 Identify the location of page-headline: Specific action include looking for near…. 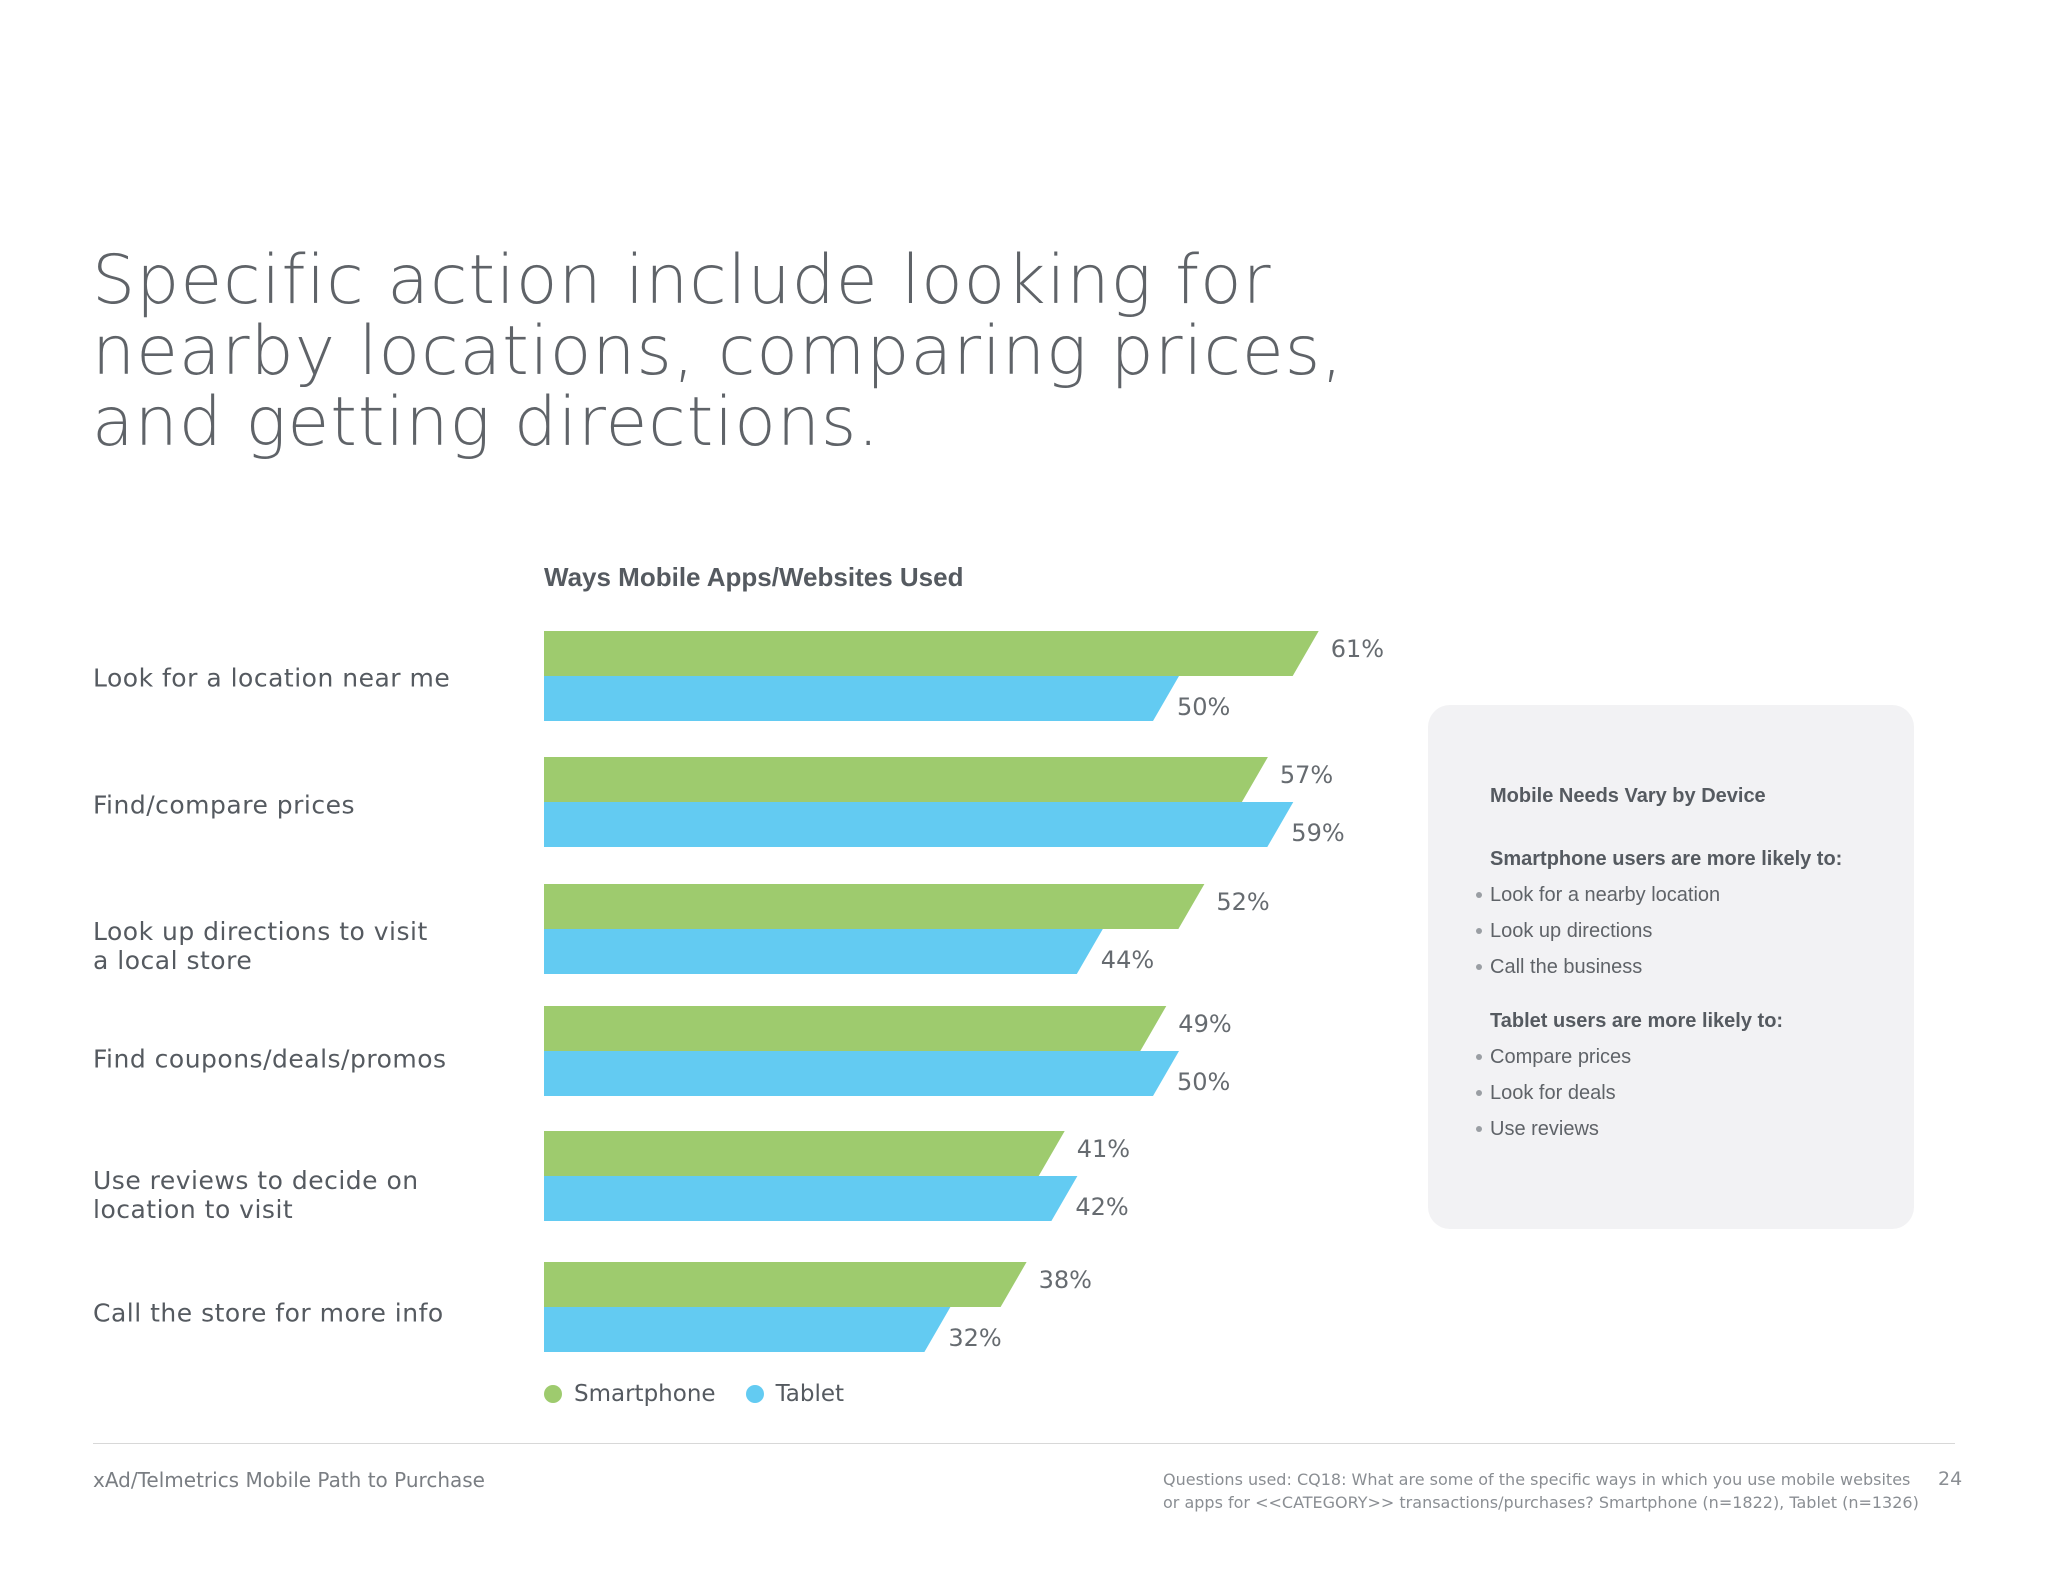
(718, 351).